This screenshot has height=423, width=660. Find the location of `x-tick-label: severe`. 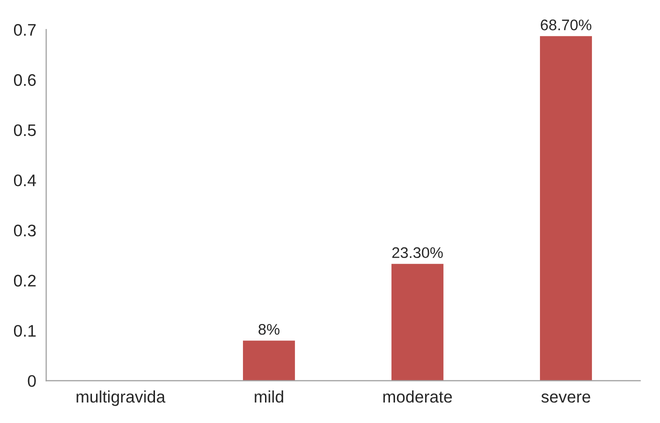

x-tick-label: severe is located at coordinates (565, 398).